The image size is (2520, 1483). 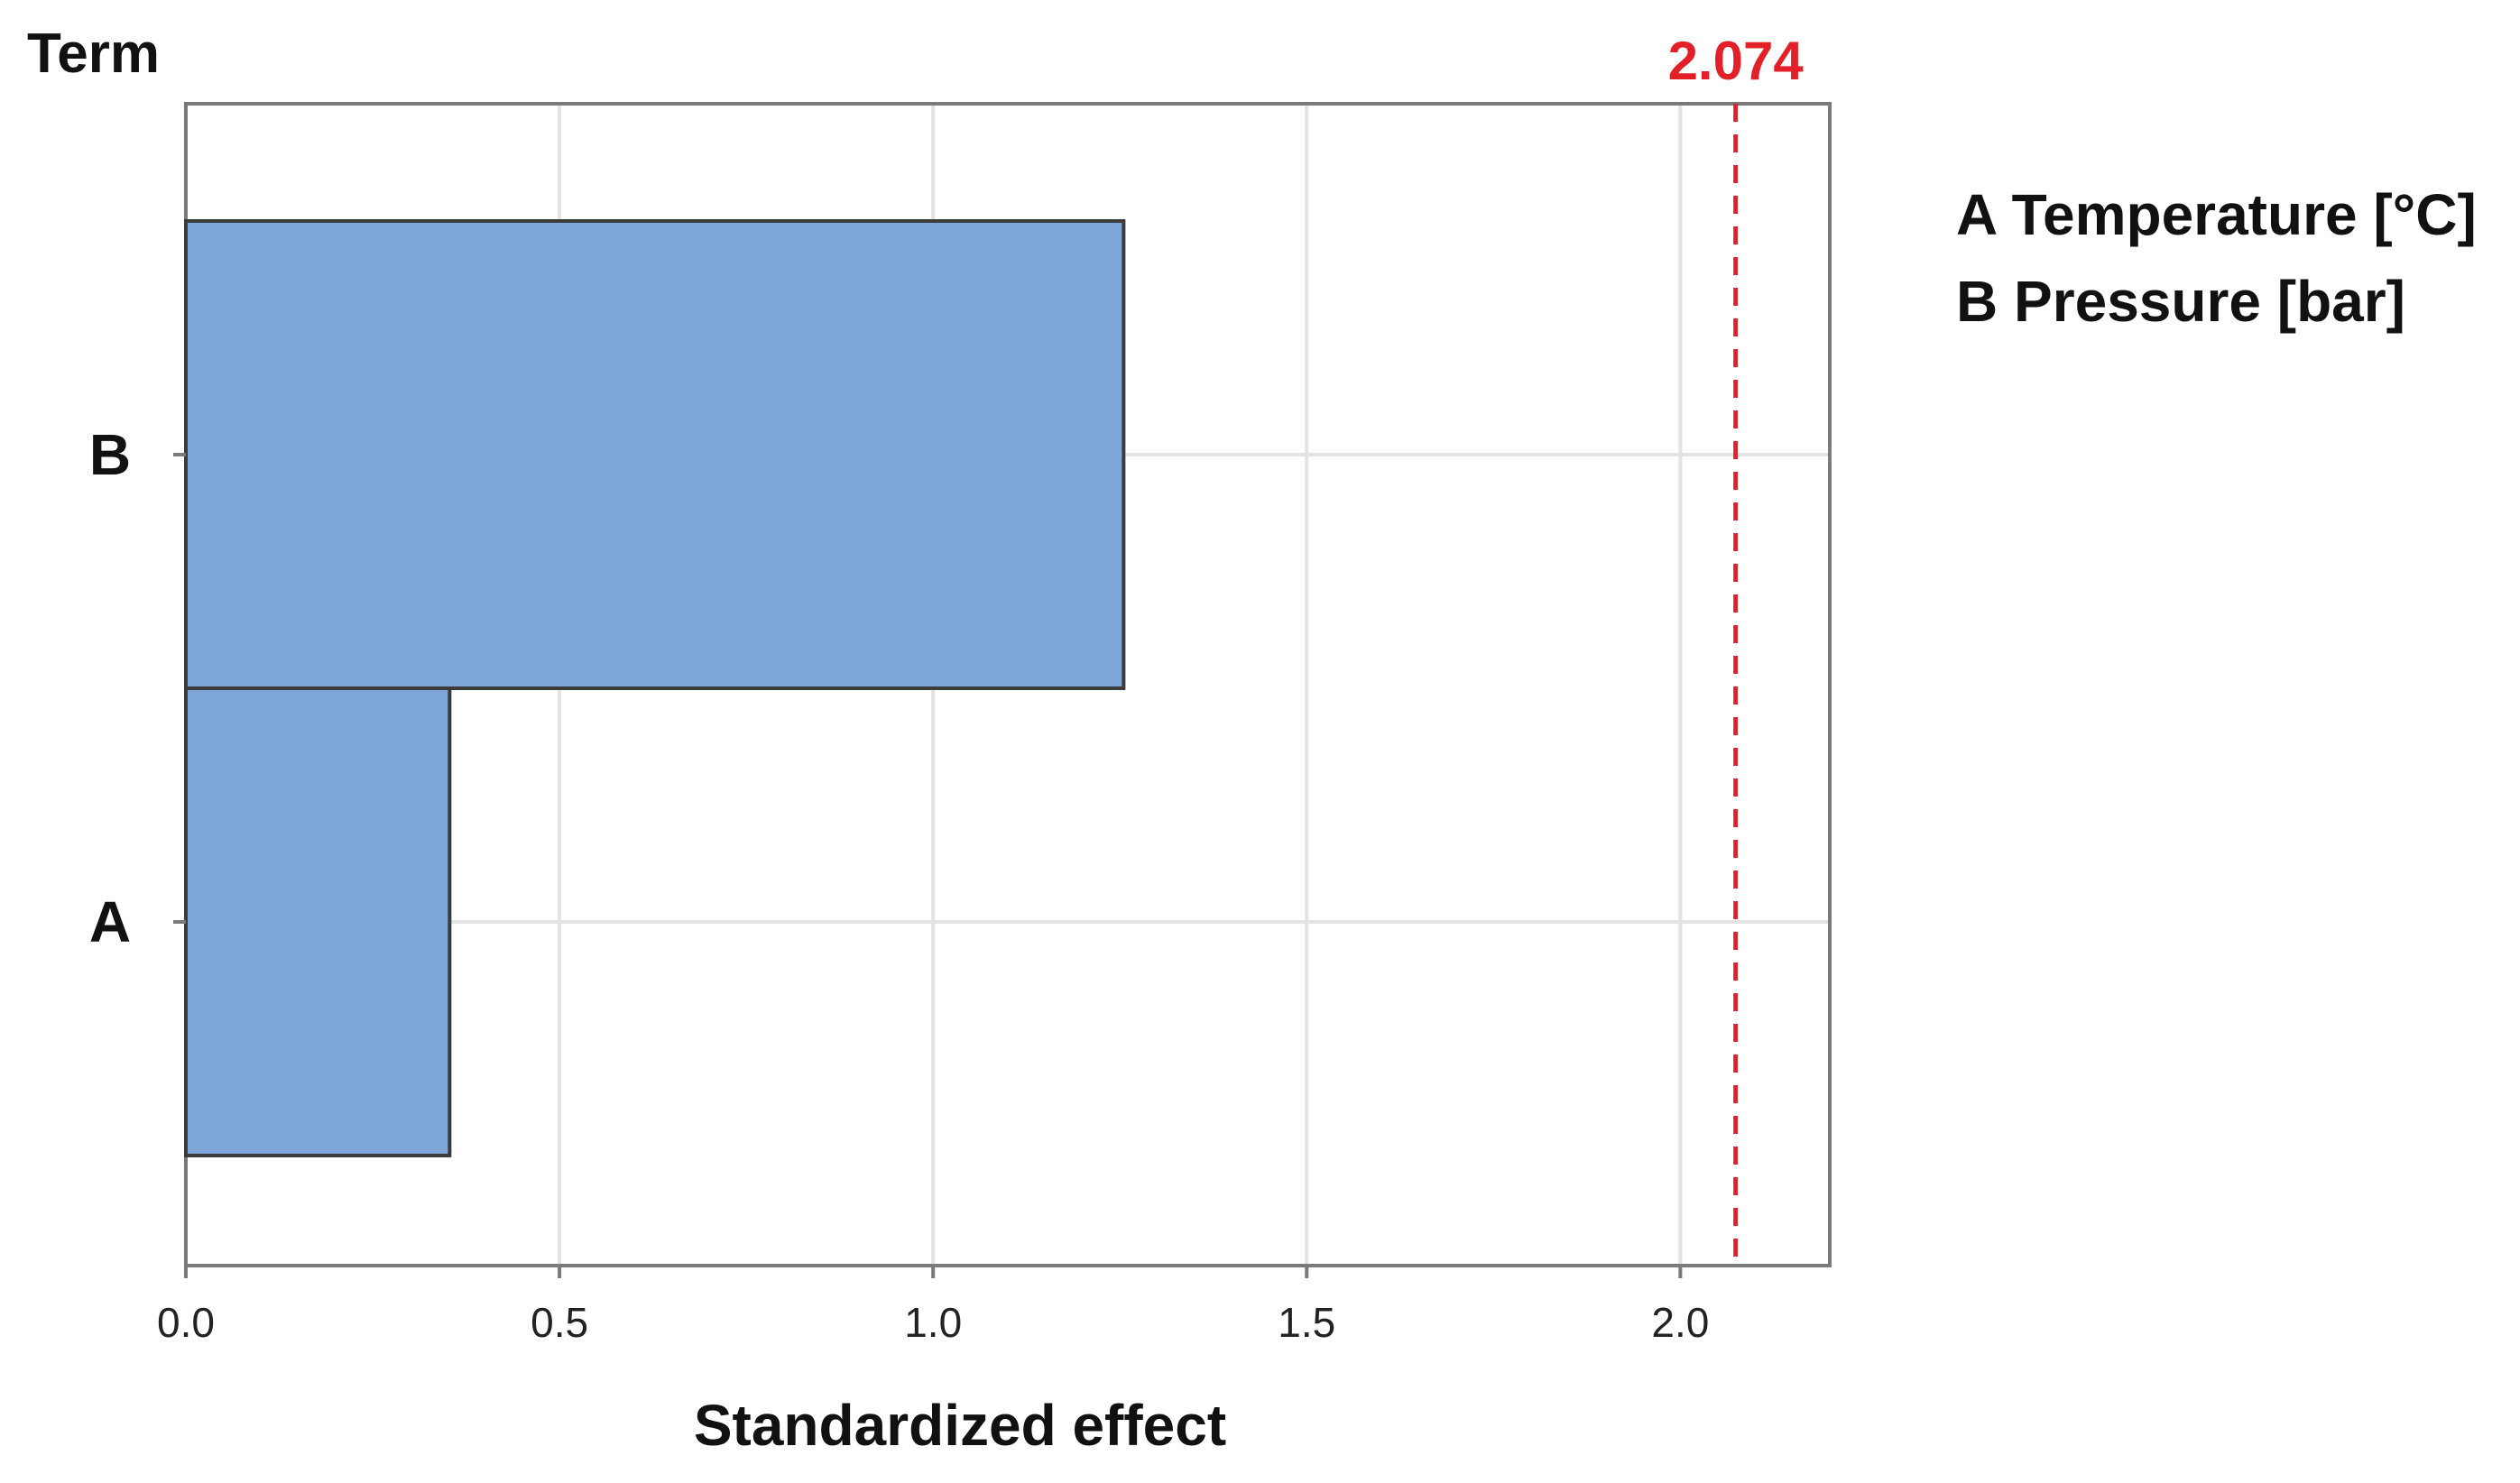 I want to click on legend-entry-a: A Temperature [°C], so click(x=2216, y=214).